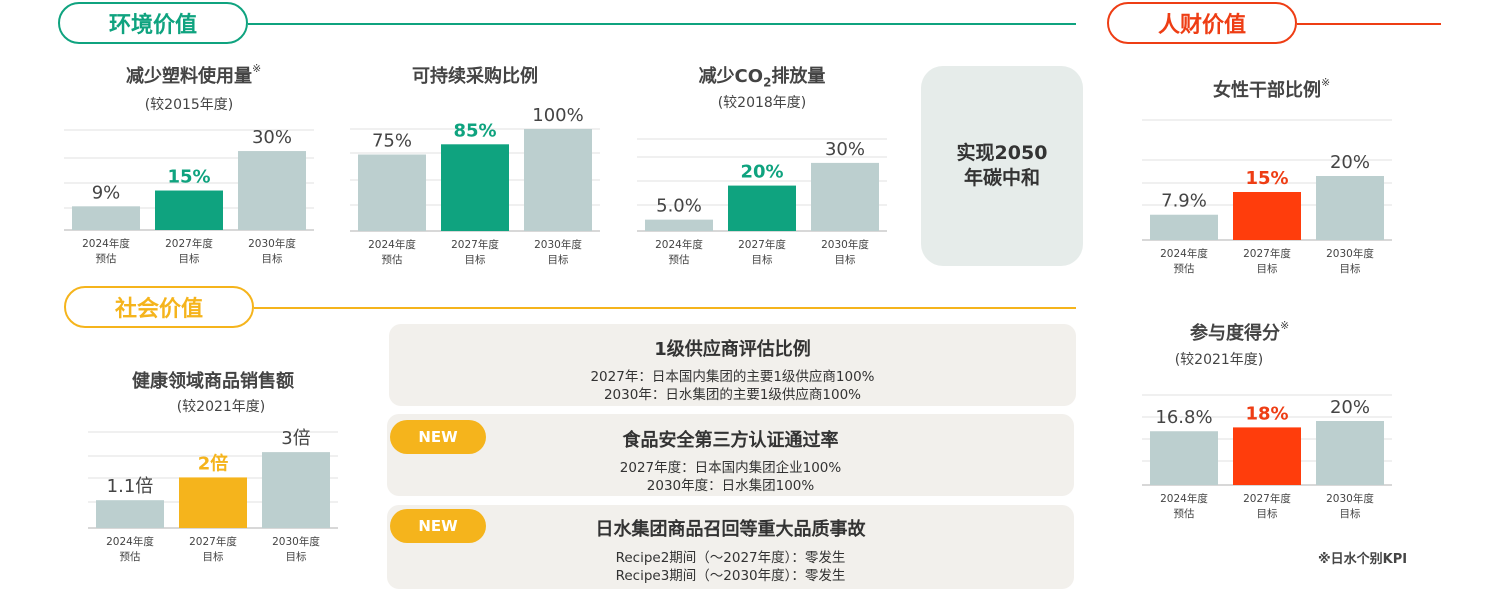 This screenshot has width=1500, height=590. Describe the element at coordinates (106, 192) in the screenshot. I see `data-label: 9%` at that location.